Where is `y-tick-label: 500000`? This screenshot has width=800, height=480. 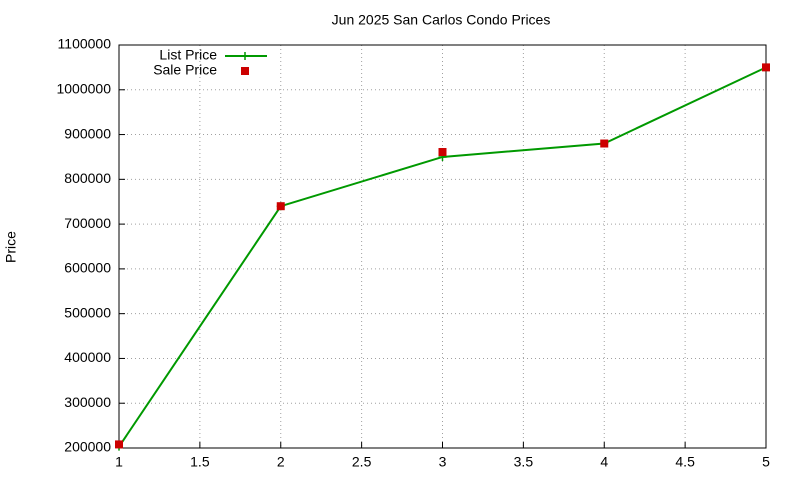
y-tick-label: 500000 is located at coordinates (87, 312).